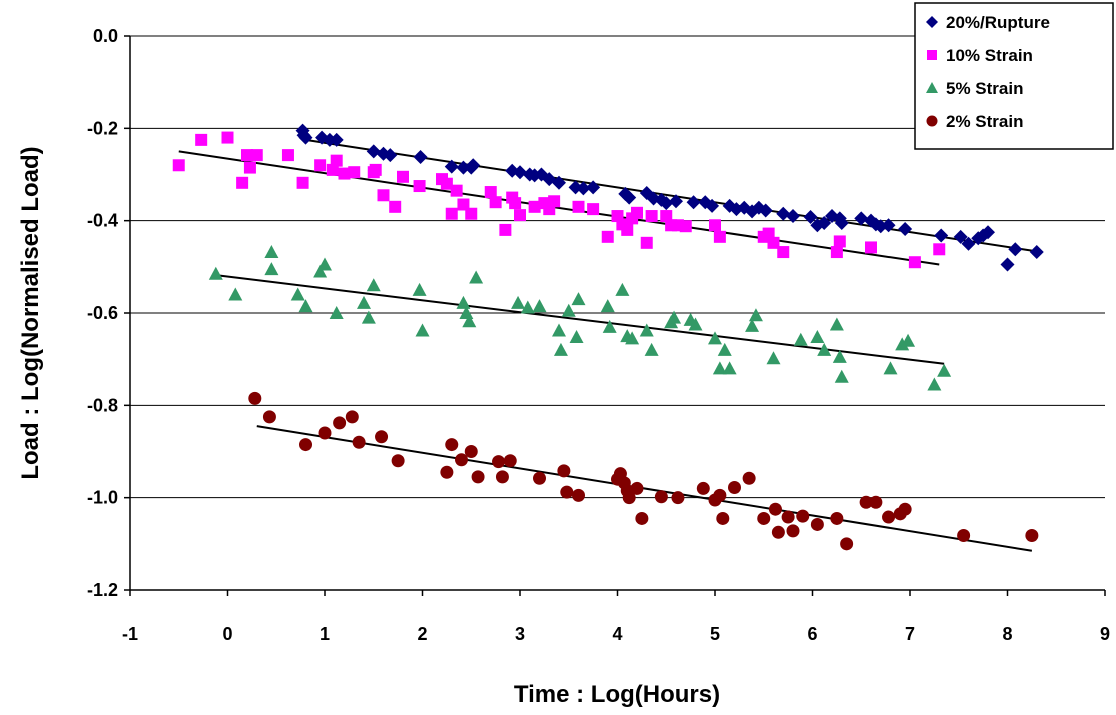  Describe the element at coordinates (932, 121) in the screenshot. I see `legend-marker-circle` at that location.